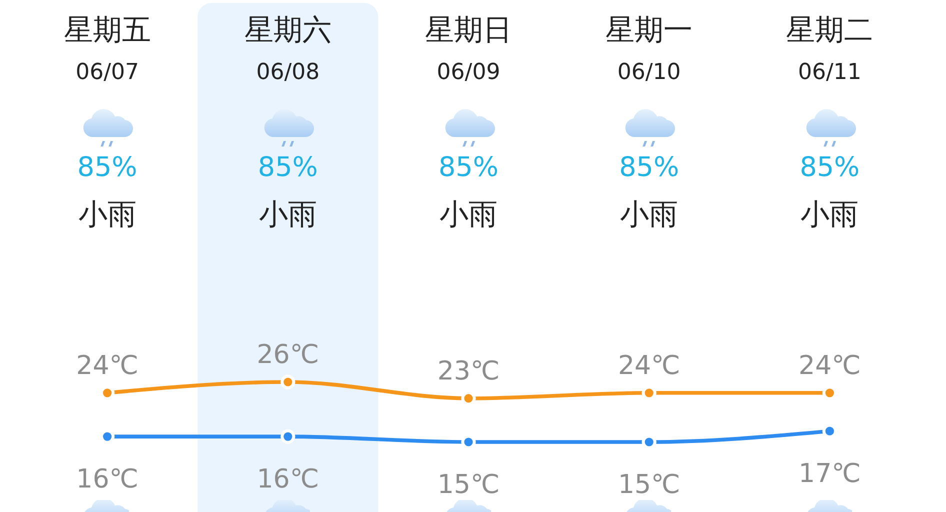 This screenshot has height=512, width=946. I want to click on text: 06/11, so click(830, 72).